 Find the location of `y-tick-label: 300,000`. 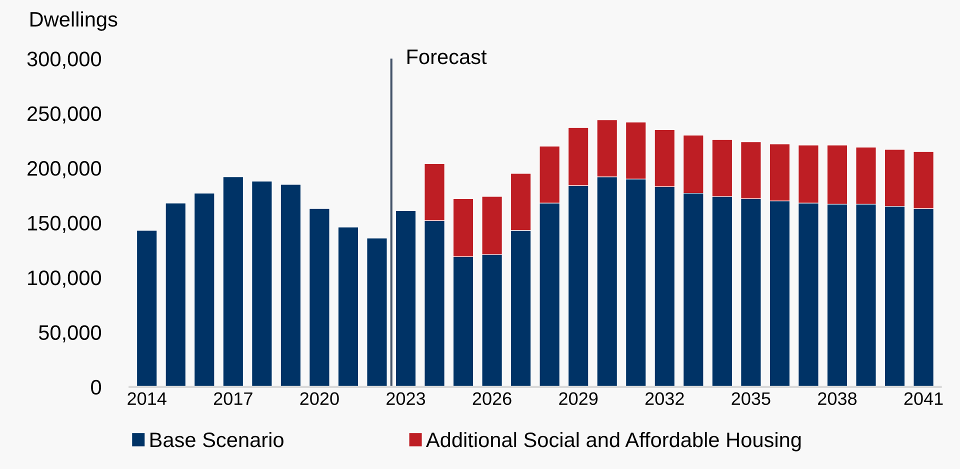

y-tick-label: 300,000 is located at coordinates (64, 60).